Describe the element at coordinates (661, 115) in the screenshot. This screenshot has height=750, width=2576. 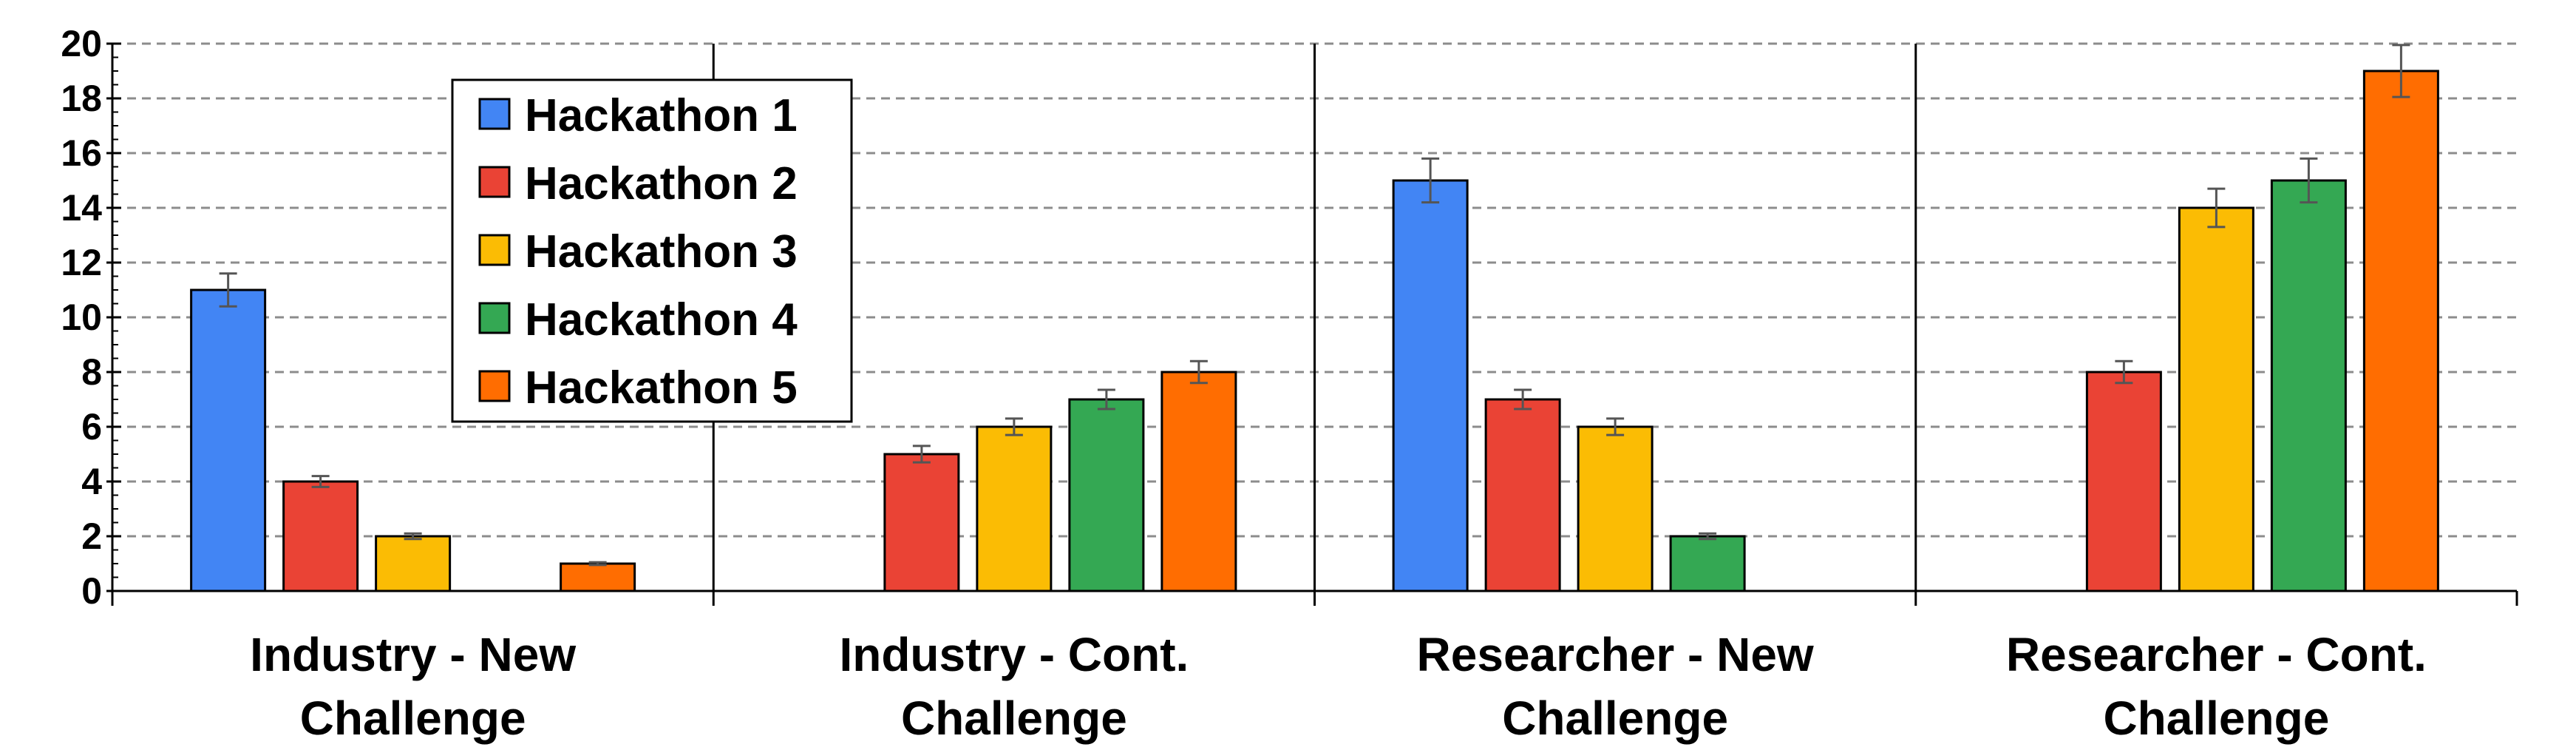
I see `legend-label: Hackathon 1` at that location.